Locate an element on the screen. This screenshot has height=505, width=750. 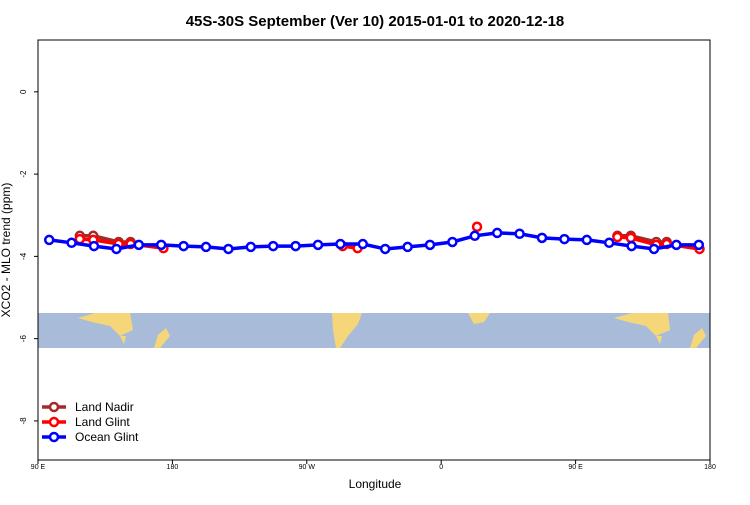
ocean-background is located at coordinates (374, 330).